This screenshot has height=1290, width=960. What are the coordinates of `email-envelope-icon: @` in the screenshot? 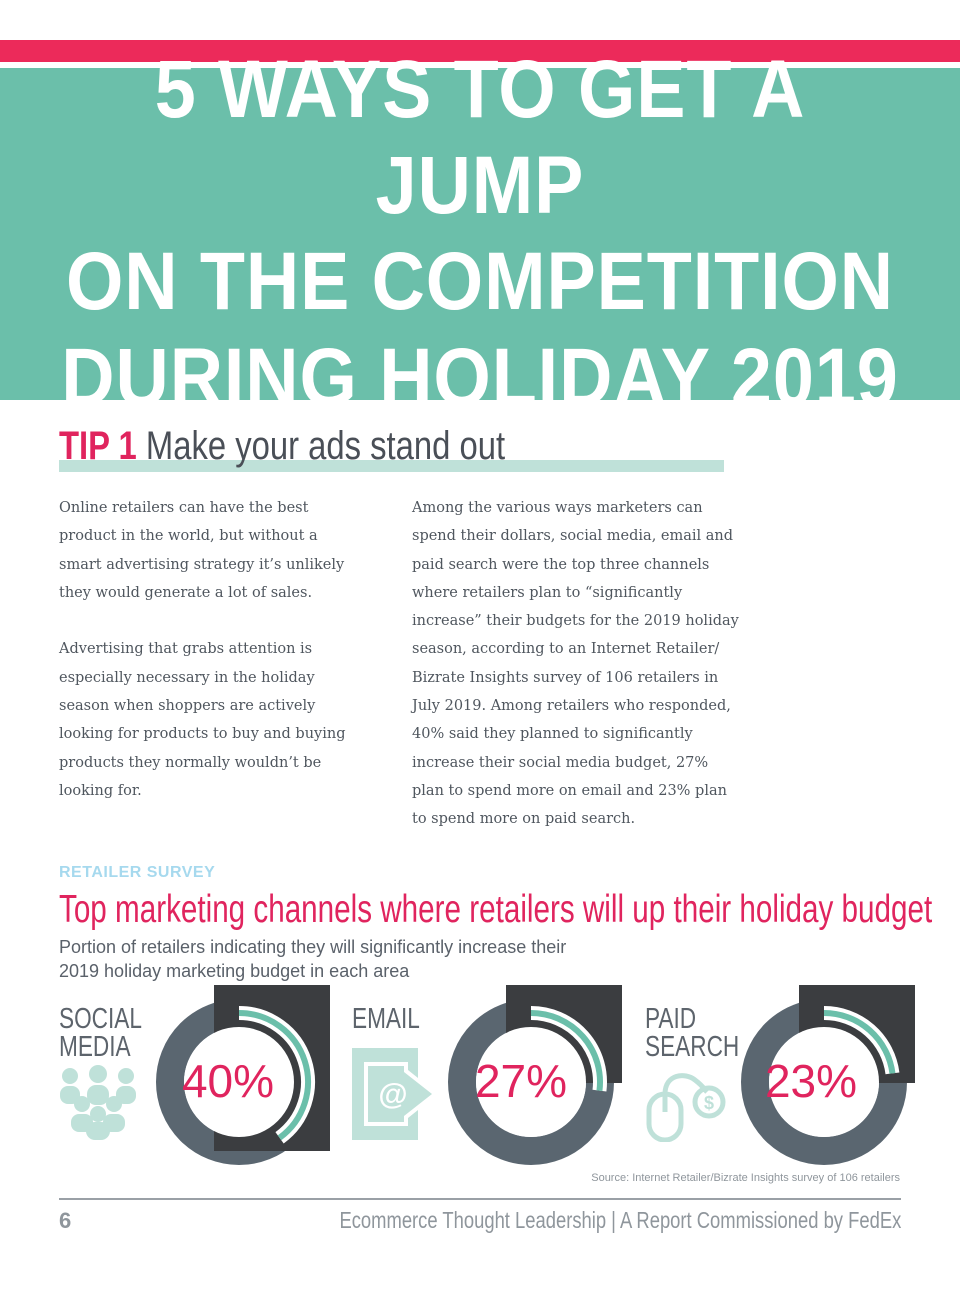 It's located at (395, 1094).